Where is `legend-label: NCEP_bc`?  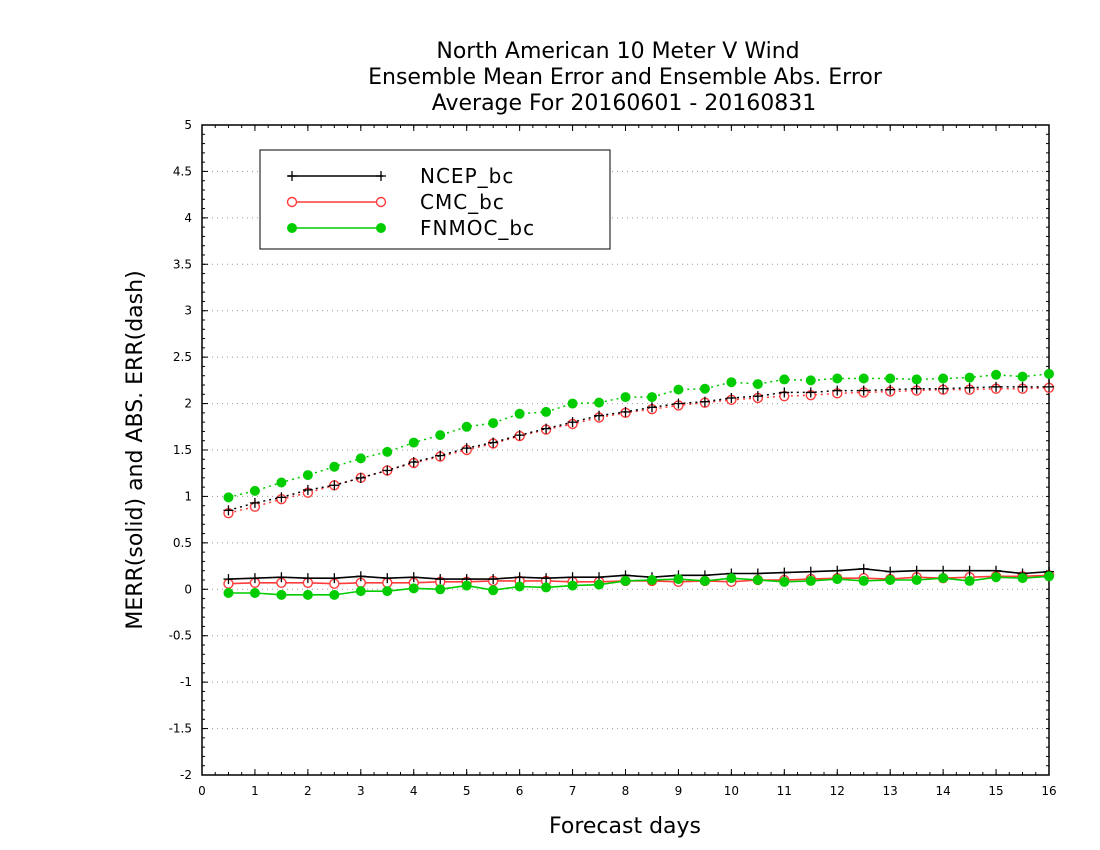 legend-label: NCEP_bc is located at coordinates (467, 176).